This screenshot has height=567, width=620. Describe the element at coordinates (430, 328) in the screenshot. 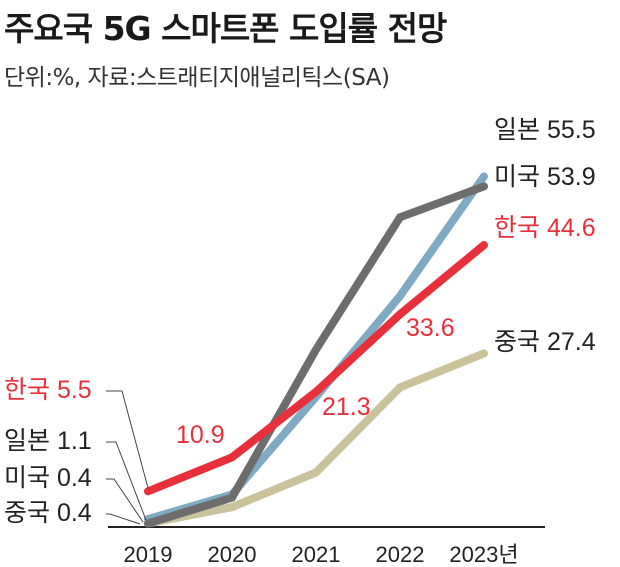

I see `data-label-2022: 33.6` at that location.